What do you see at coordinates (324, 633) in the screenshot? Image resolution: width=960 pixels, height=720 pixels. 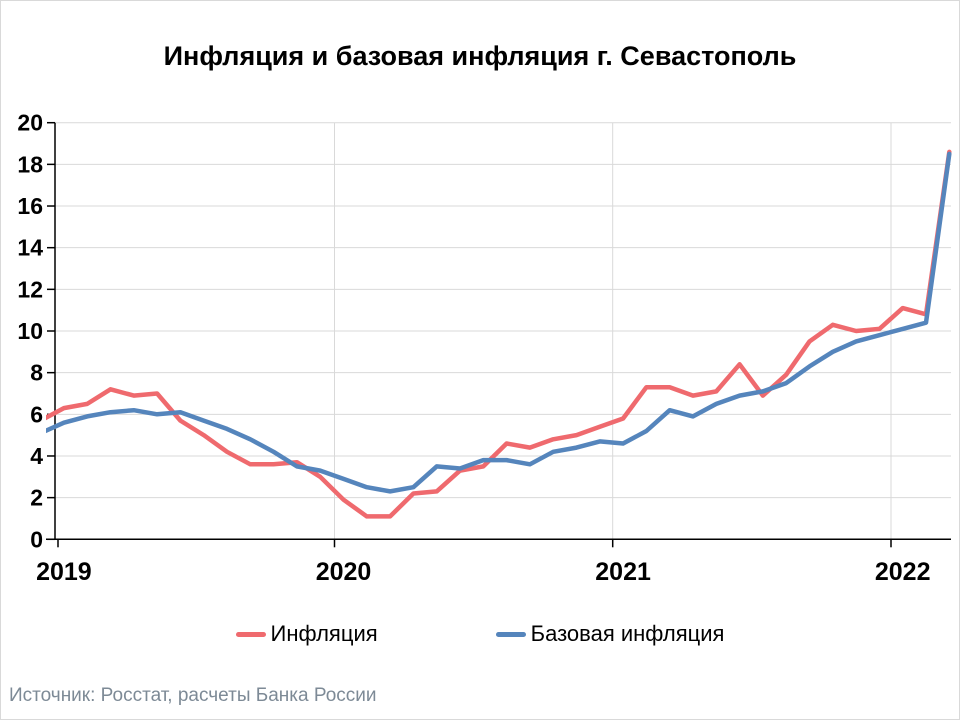 I see `legend-label-inflation: Инфляция` at bounding box center [324, 633].